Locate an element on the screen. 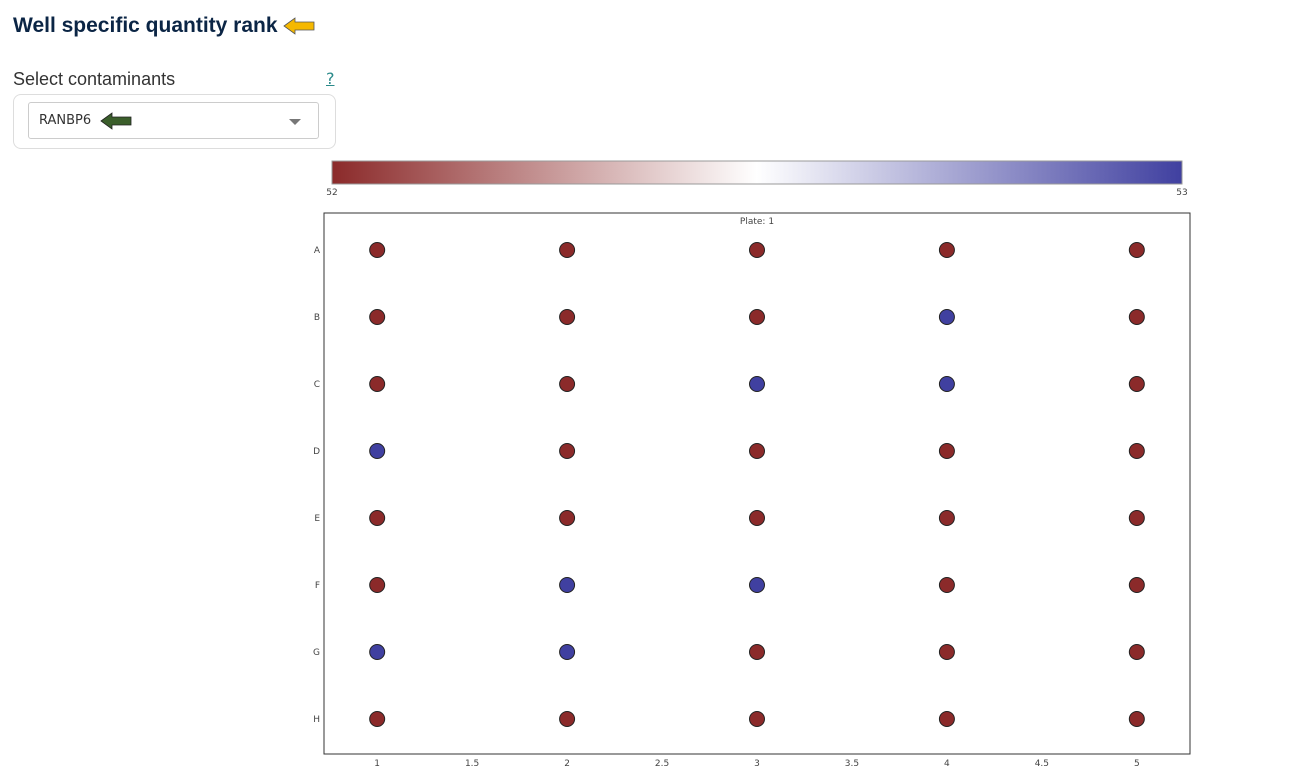 Image resolution: width=1304 pixels, height=778 pixels. well-point-E1 is located at coordinates (377, 518).